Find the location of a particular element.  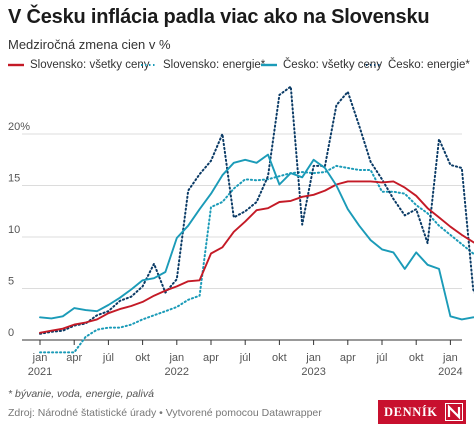

y-tick-label: 10 is located at coordinates (14, 230).